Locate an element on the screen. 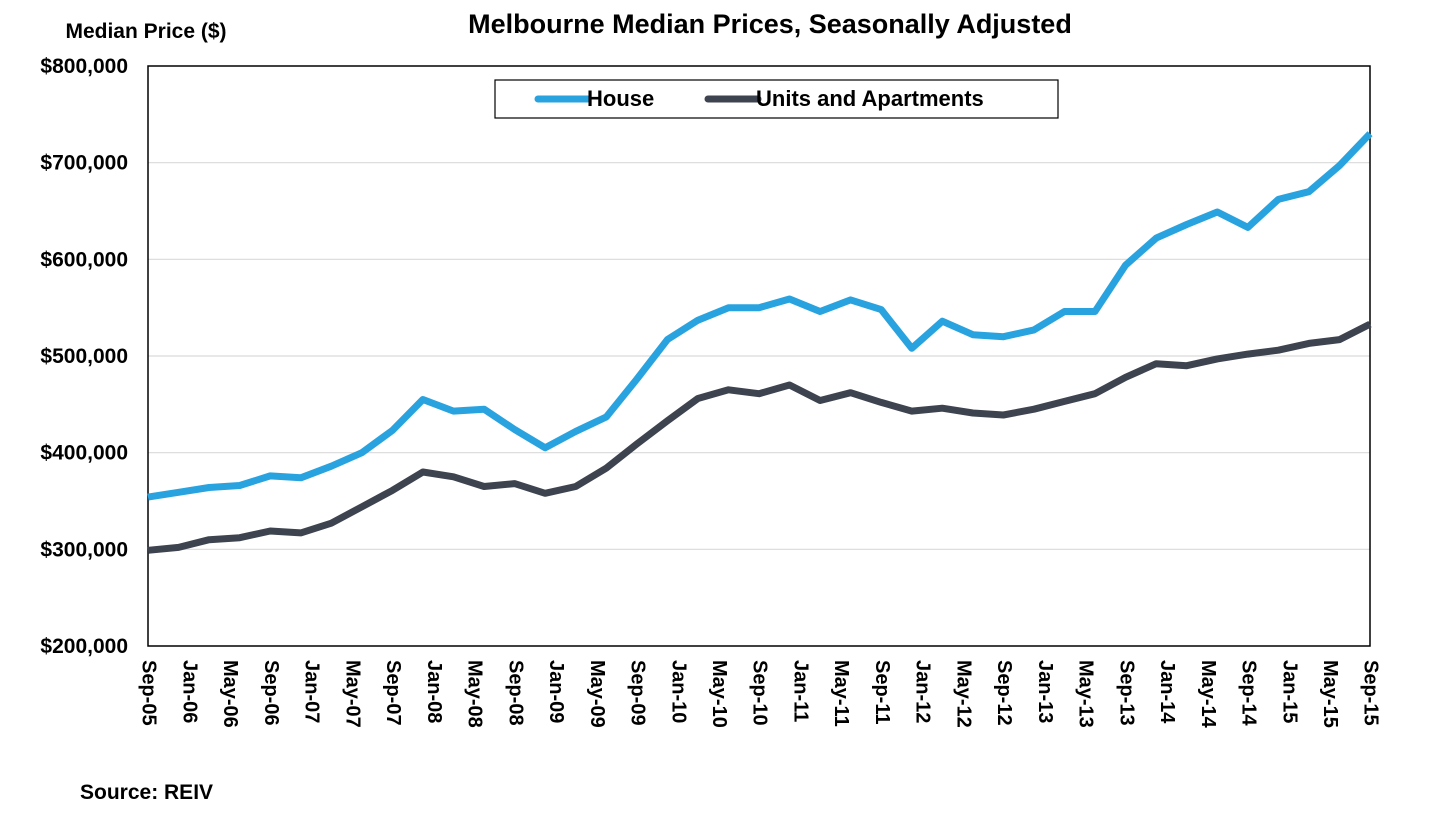 This screenshot has height=838, width=1440. x-tick-label: Sep-08 is located at coordinates (515, 693).